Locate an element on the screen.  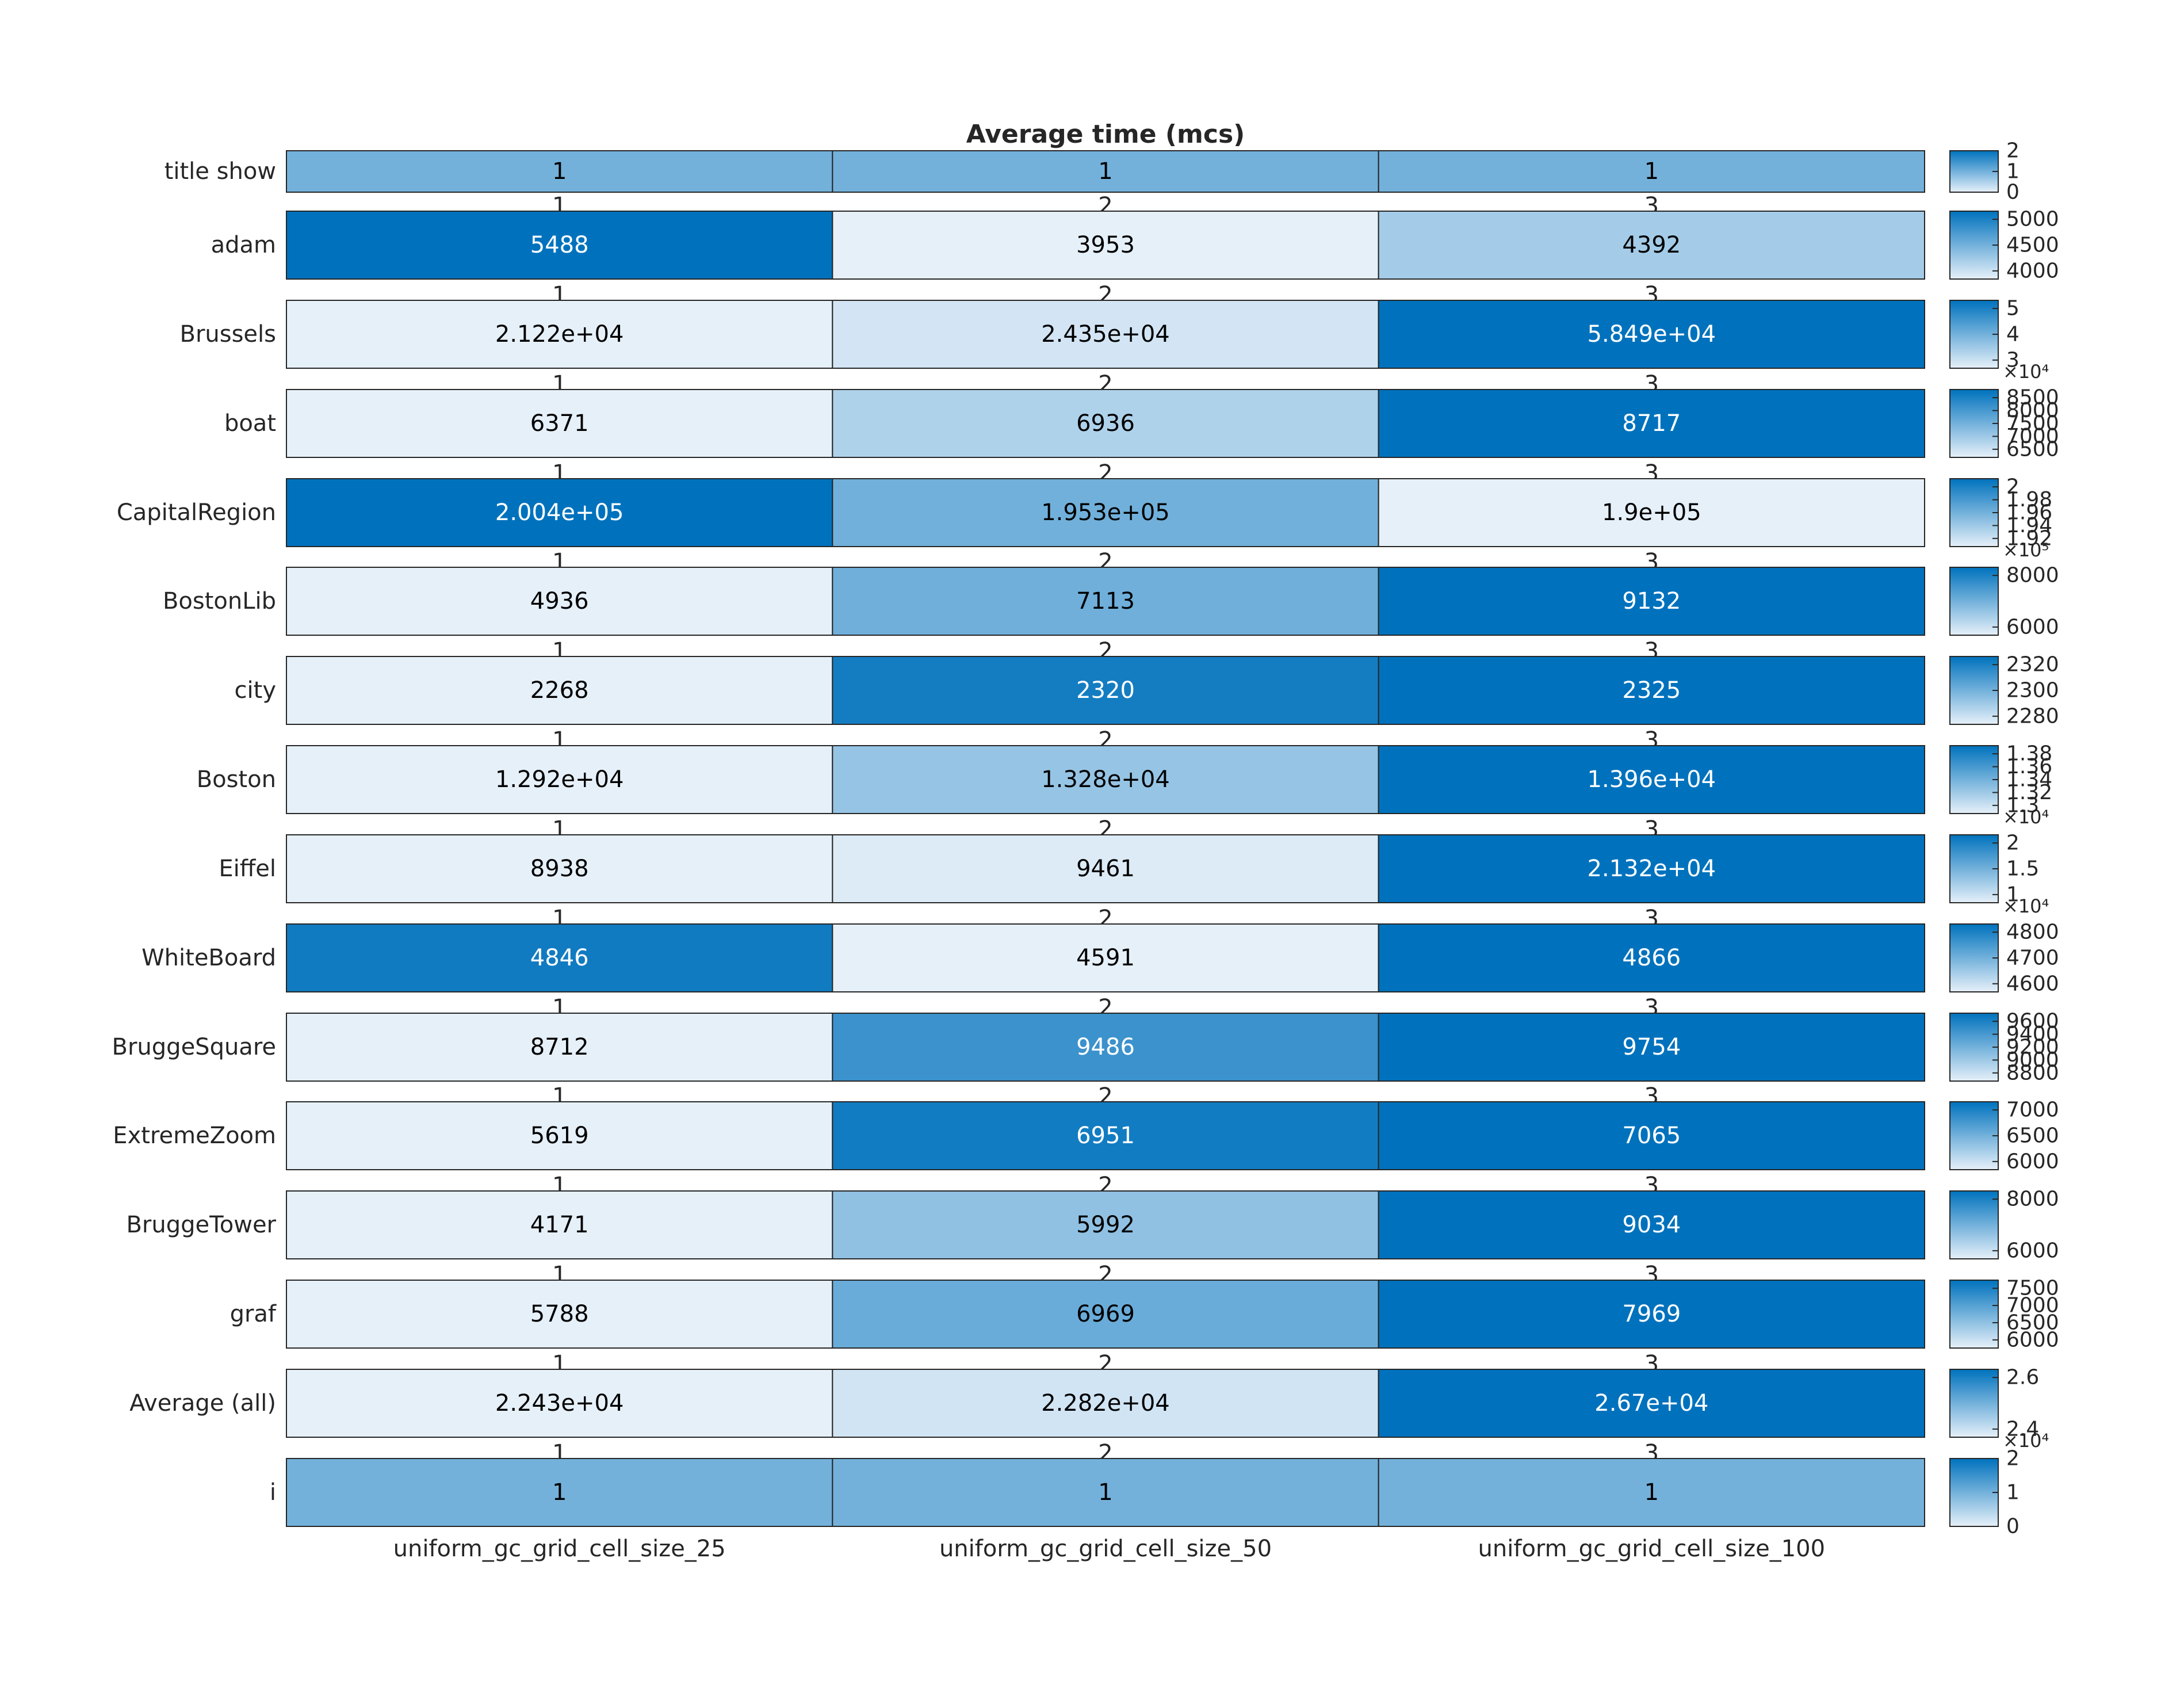
cell-value-label: 1.396e+04 is located at coordinates (1652, 779).